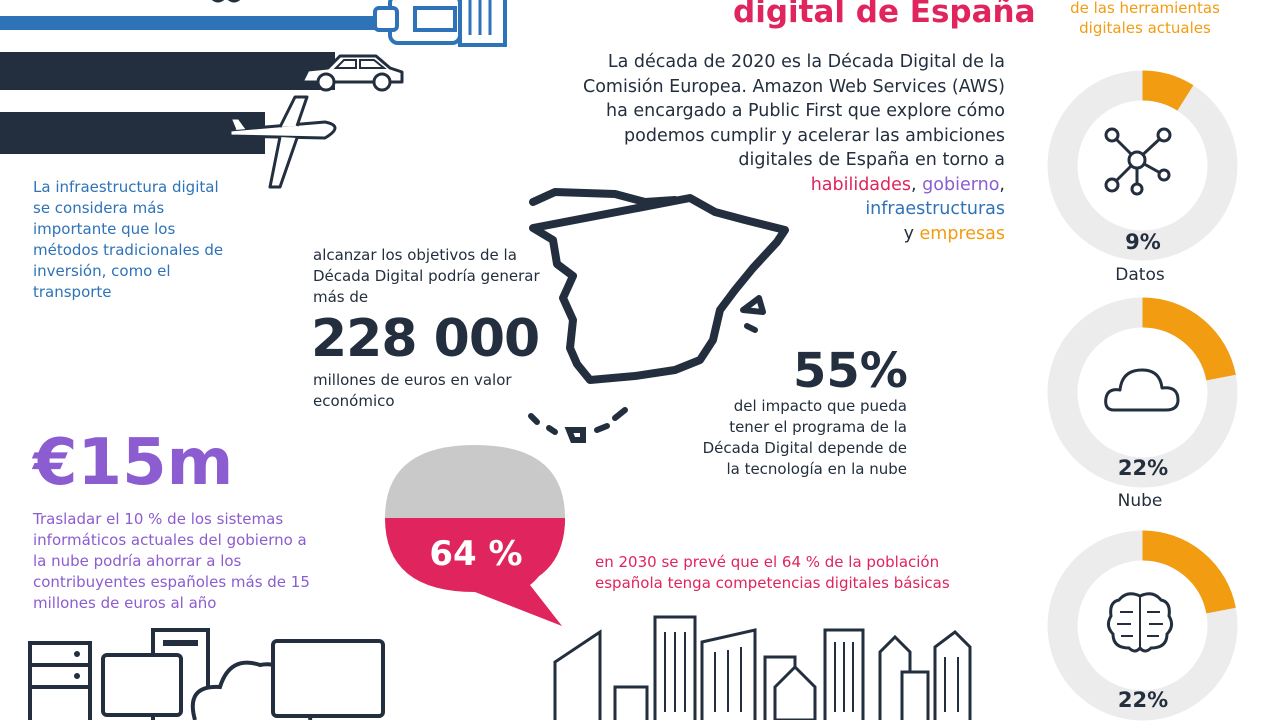 The image size is (1280, 723). I want to click on intro-gobierno: gobierno, so click(961, 184).